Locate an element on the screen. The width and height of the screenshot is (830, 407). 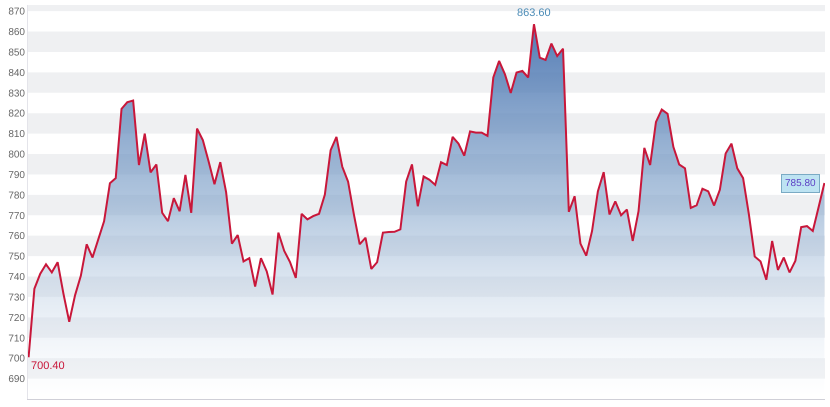
y-tick-label: 800 is located at coordinates (17, 155).